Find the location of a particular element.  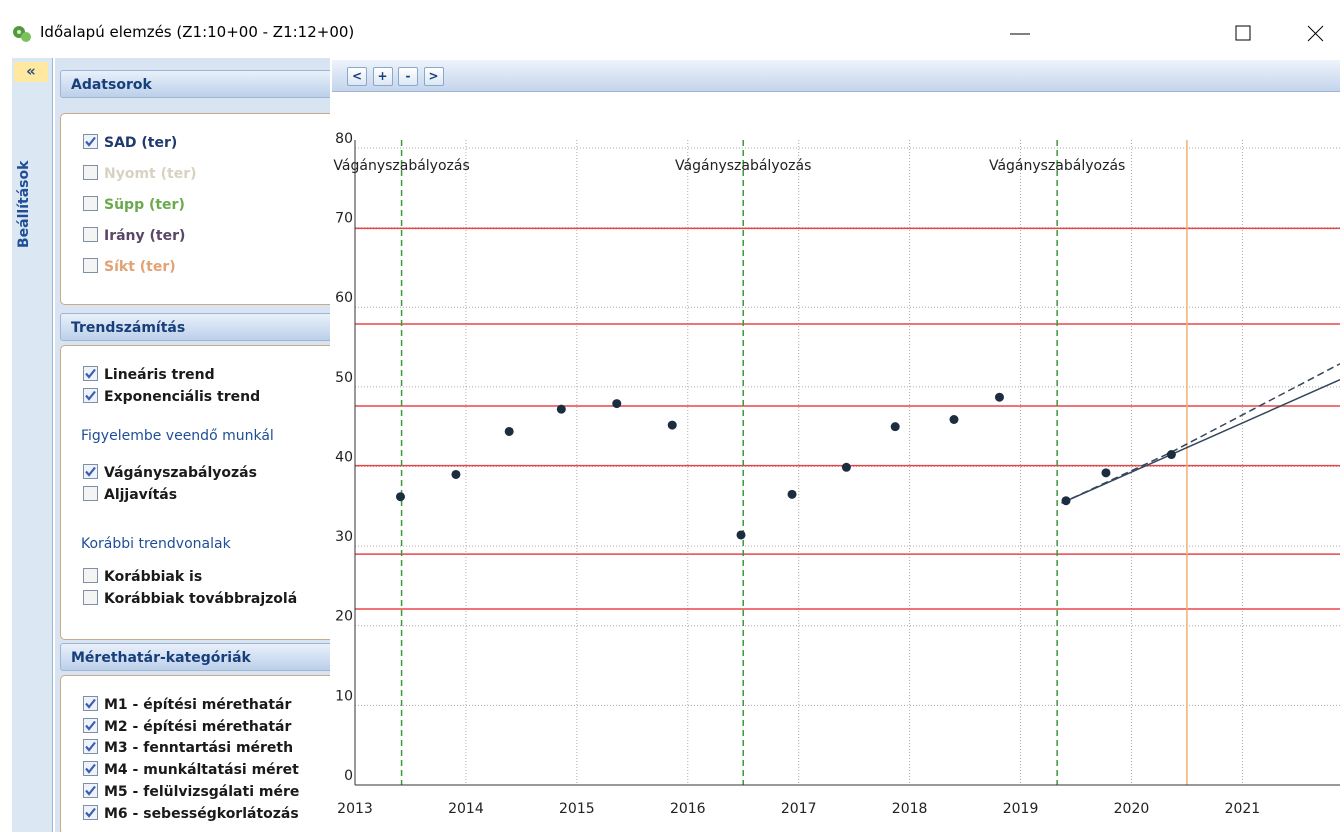

checkbox-item: M6 - sebességkorlátozás is located at coordinates (191, 814).